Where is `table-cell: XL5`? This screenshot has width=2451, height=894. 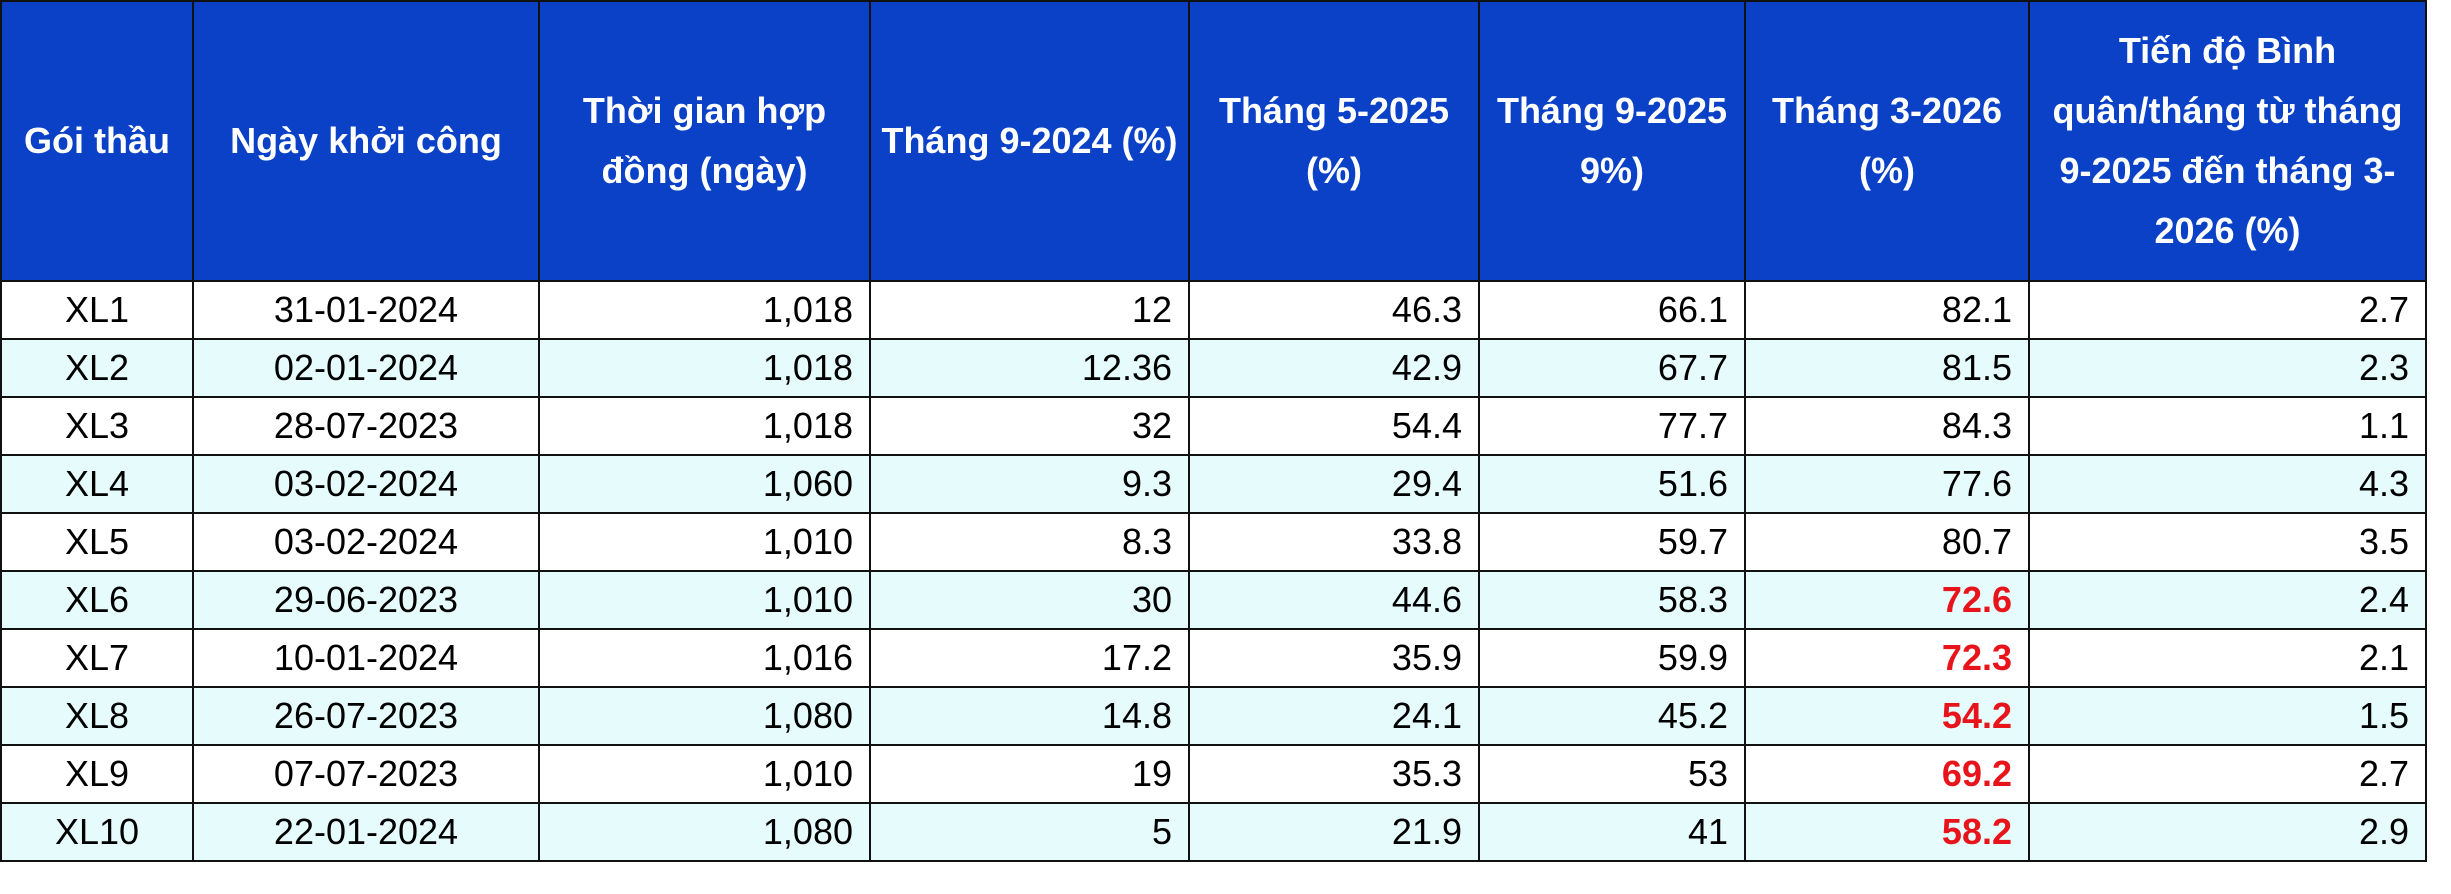 table-cell: XL5 is located at coordinates (97, 542).